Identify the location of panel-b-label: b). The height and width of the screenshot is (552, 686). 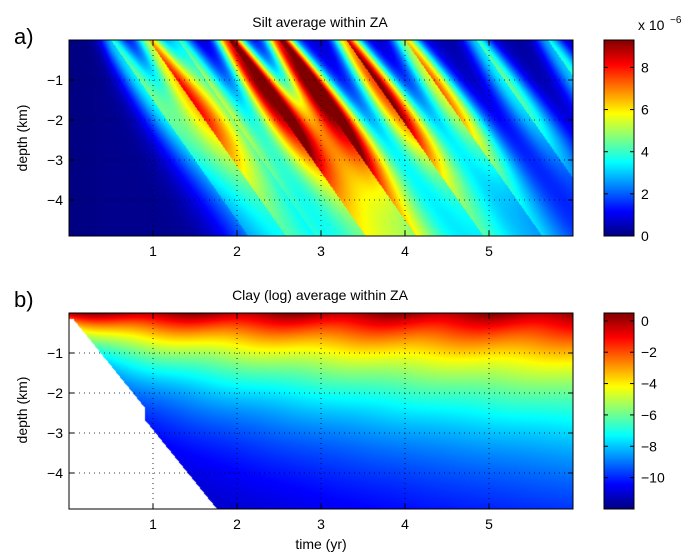
(24, 299).